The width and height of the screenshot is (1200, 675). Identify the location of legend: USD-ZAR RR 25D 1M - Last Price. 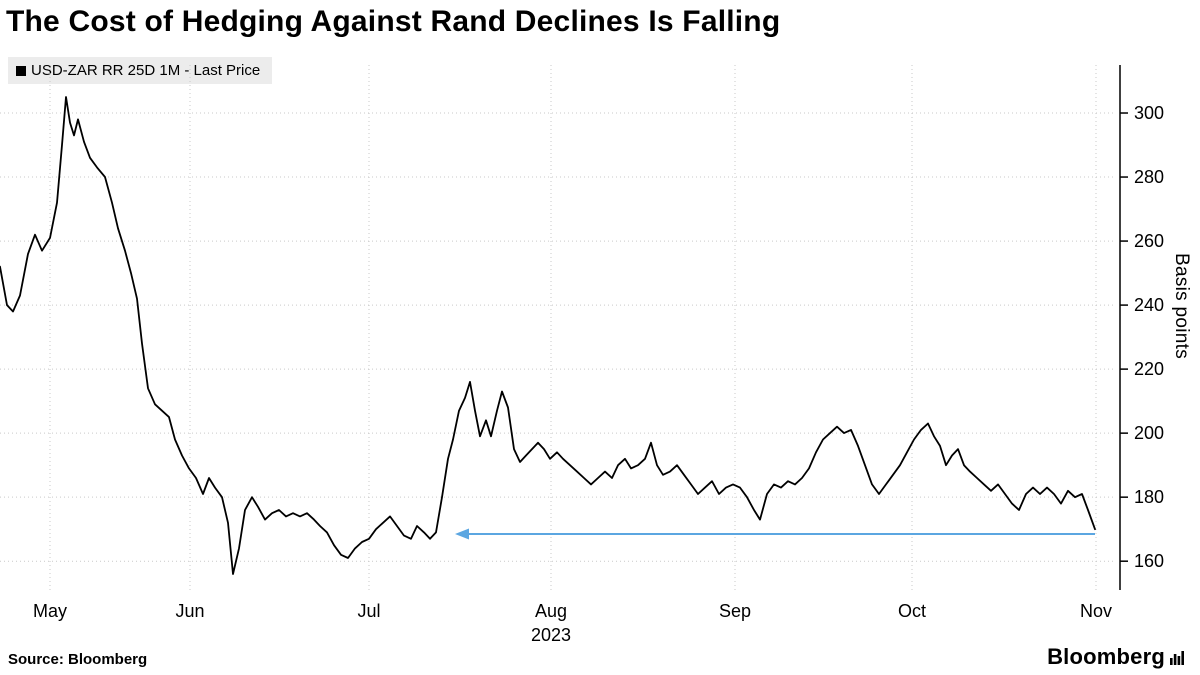
(140, 70).